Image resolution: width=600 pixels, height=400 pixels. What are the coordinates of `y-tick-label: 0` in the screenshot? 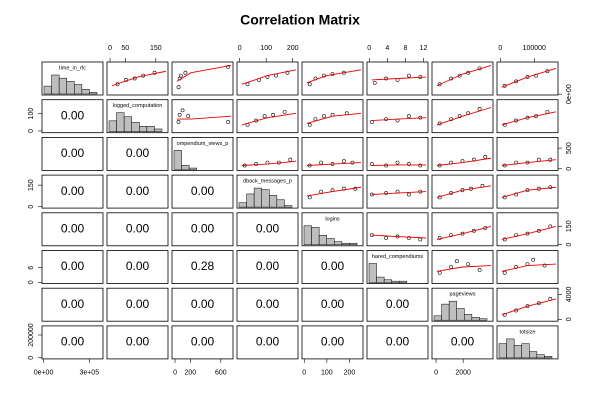 It's located at (569, 245).